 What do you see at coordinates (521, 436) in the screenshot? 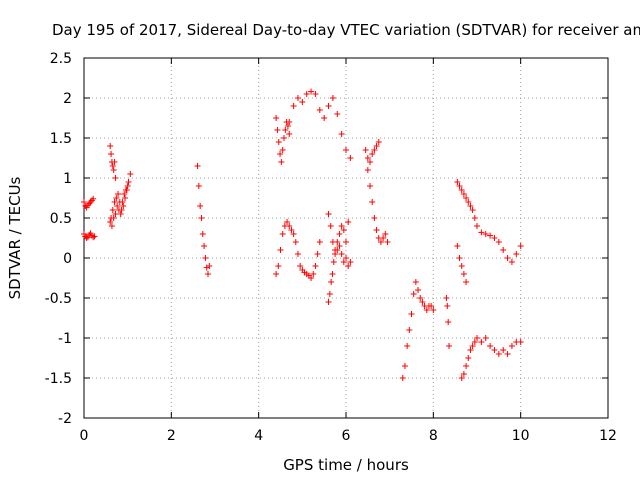
I see `x-tick-label: 10` at bounding box center [521, 436].